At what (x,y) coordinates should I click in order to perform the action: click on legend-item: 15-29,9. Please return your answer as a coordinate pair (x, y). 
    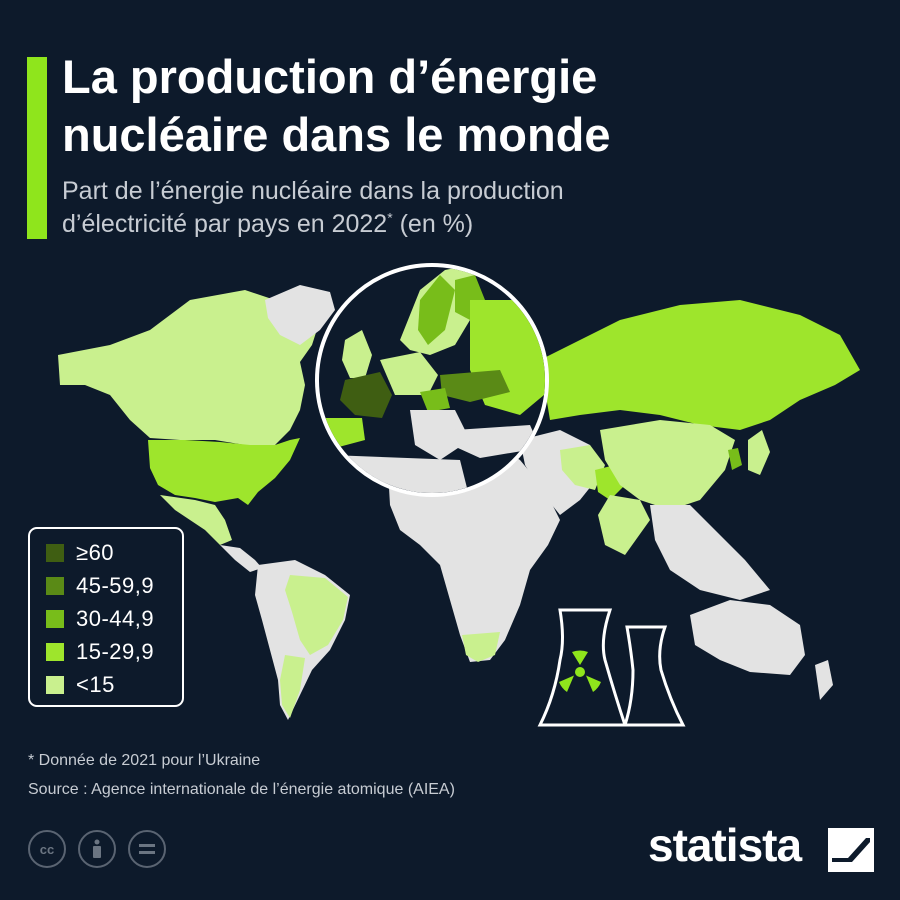
    Looking at the image, I should click on (100, 651).